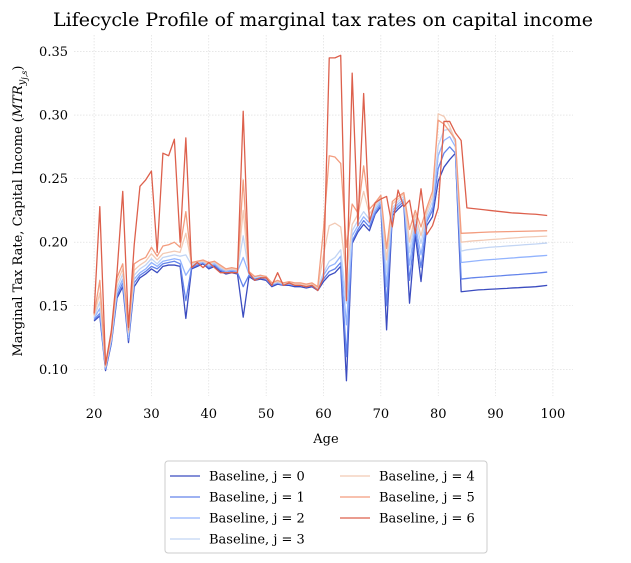 Image resolution: width=631 pixels, height=563 pixels. Describe the element at coordinates (257, 519) in the screenshot. I see `legend-label-j2: Baseline, j = 2` at that location.